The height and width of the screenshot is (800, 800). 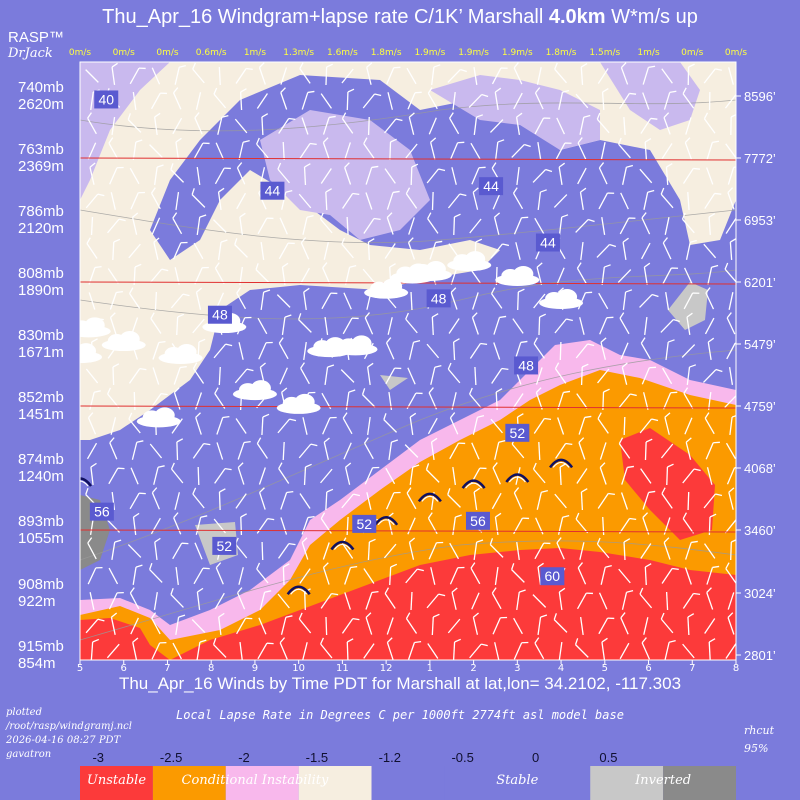 I want to click on thermal-top-icon, so click(x=84, y=483).